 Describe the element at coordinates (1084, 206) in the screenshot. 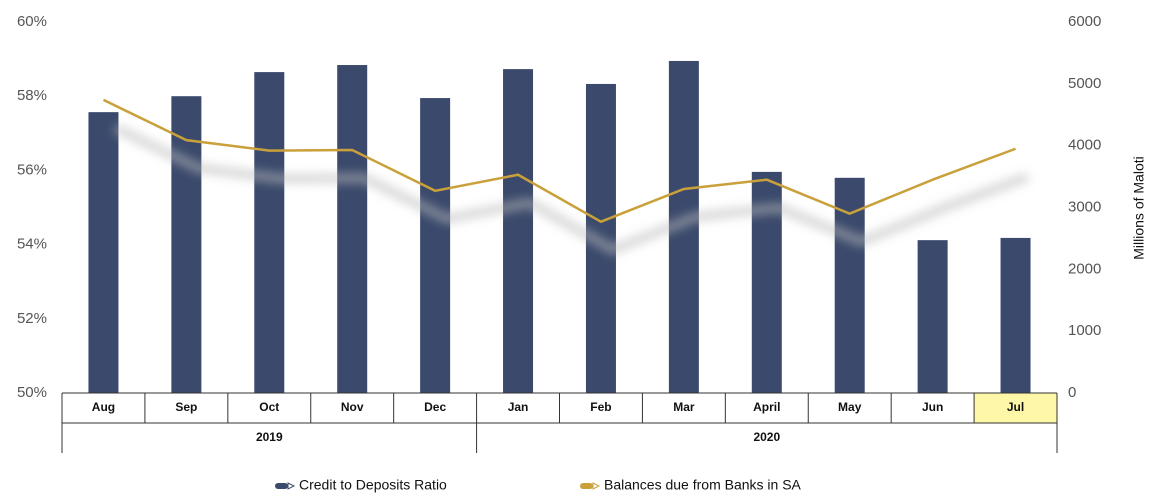

I see `y2-tick-label: 3000` at that location.